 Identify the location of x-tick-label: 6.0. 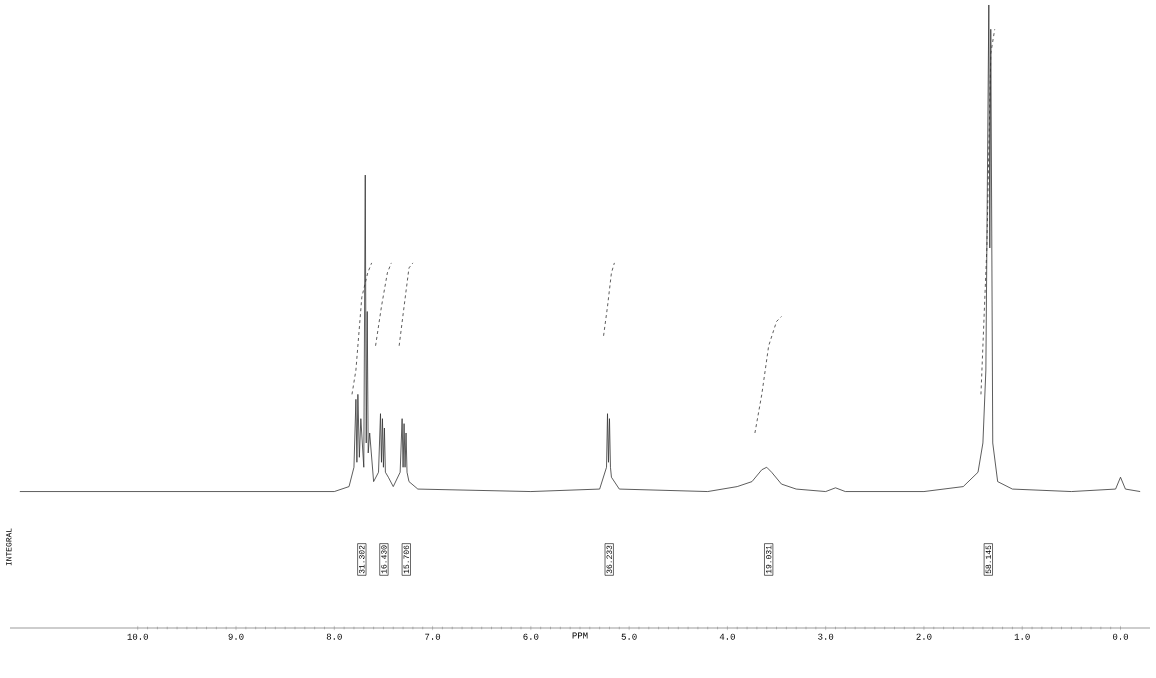
(531, 636).